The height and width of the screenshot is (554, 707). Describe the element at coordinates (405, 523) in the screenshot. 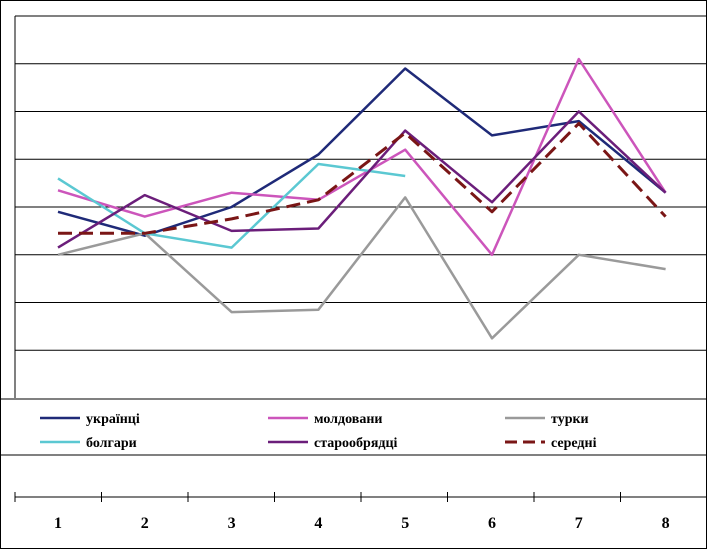

I see `x-tick-label: 5` at that location.